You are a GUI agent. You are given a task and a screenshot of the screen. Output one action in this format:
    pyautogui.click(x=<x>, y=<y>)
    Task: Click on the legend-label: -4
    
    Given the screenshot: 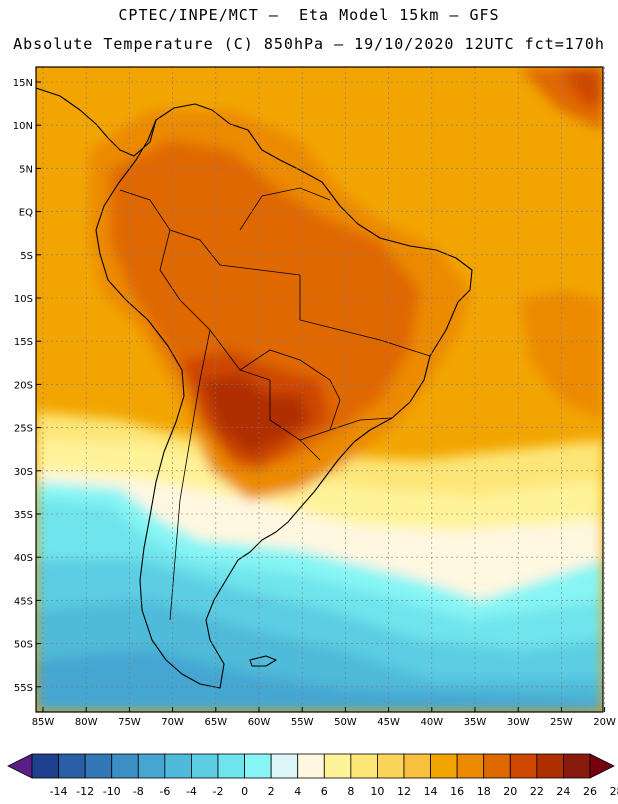 What is the action you would take?
    pyautogui.click(x=191, y=791)
    